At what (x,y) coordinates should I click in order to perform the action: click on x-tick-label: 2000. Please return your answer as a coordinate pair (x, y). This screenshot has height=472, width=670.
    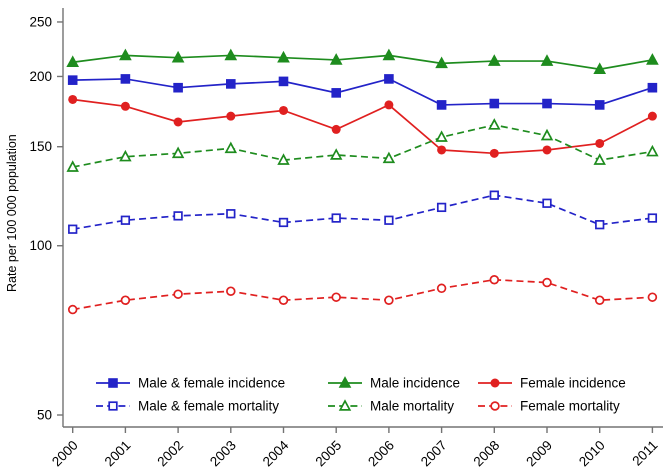
    Looking at the image, I should click on (65, 454).